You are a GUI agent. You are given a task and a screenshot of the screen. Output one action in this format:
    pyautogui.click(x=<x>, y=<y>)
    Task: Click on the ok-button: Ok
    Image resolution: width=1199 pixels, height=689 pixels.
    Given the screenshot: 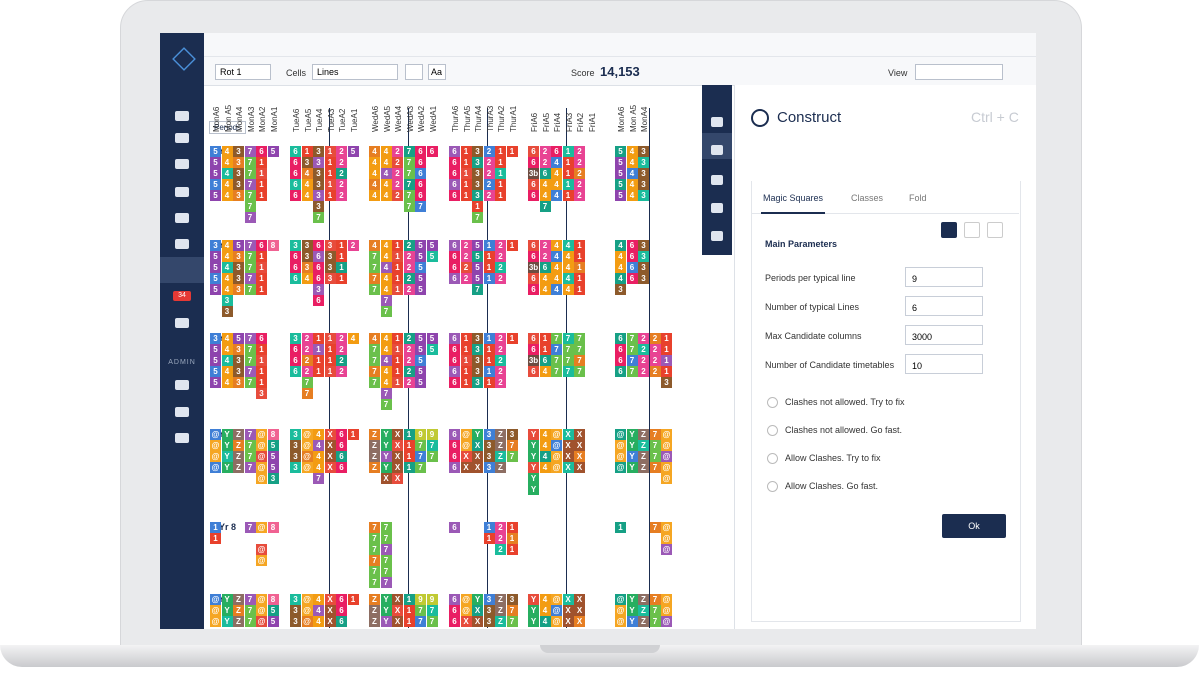 What is the action you would take?
    pyautogui.click(x=974, y=526)
    